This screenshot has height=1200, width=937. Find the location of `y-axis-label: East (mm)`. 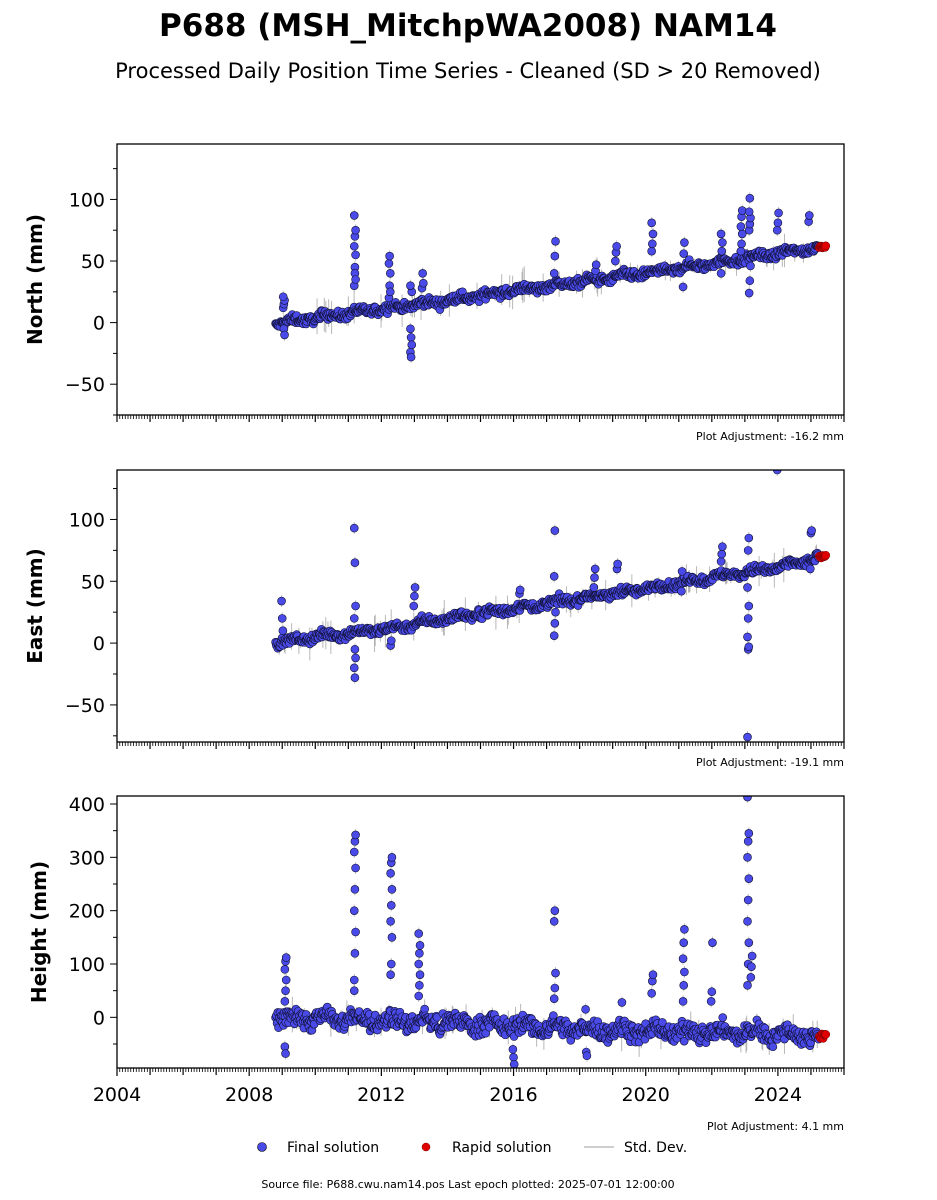

y-axis-label: East (mm) is located at coordinates (35, 606).